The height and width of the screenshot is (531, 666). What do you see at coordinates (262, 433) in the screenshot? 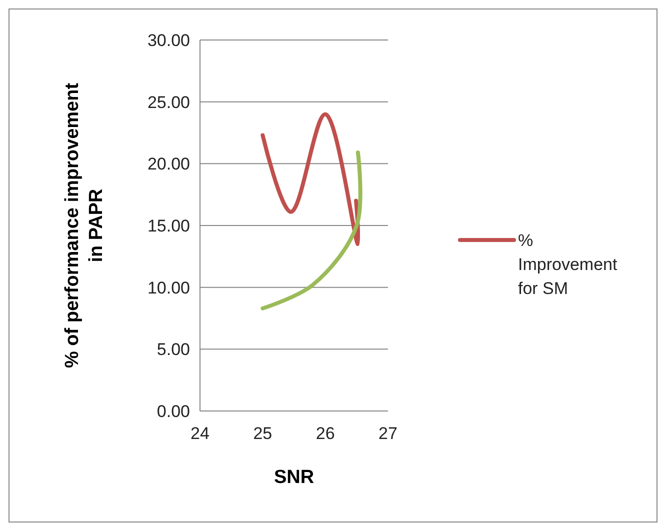
I see `x-tick-label: 25` at bounding box center [262, 433].